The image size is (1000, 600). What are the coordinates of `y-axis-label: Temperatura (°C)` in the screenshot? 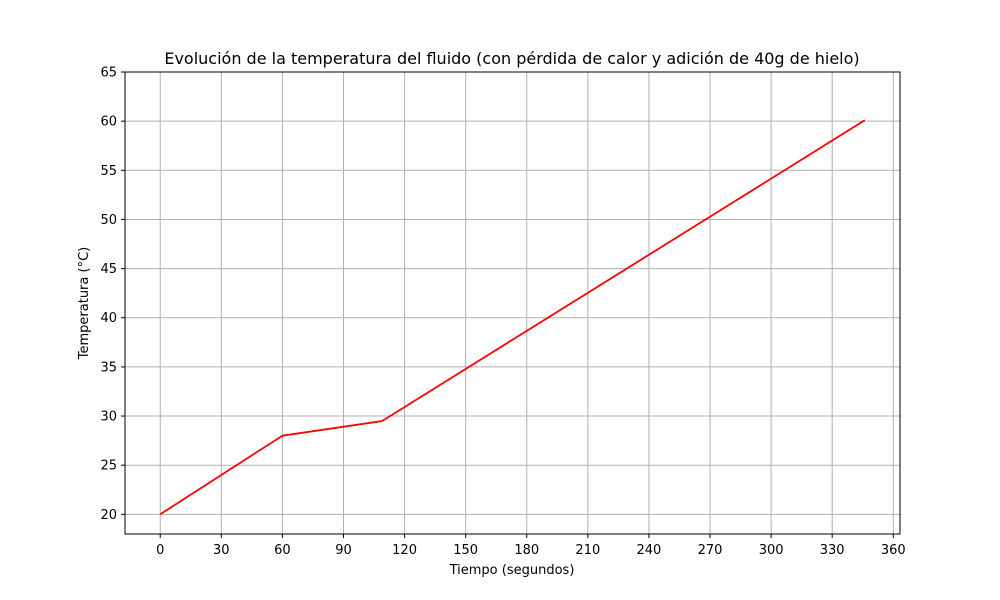 It's located at (84, 303).